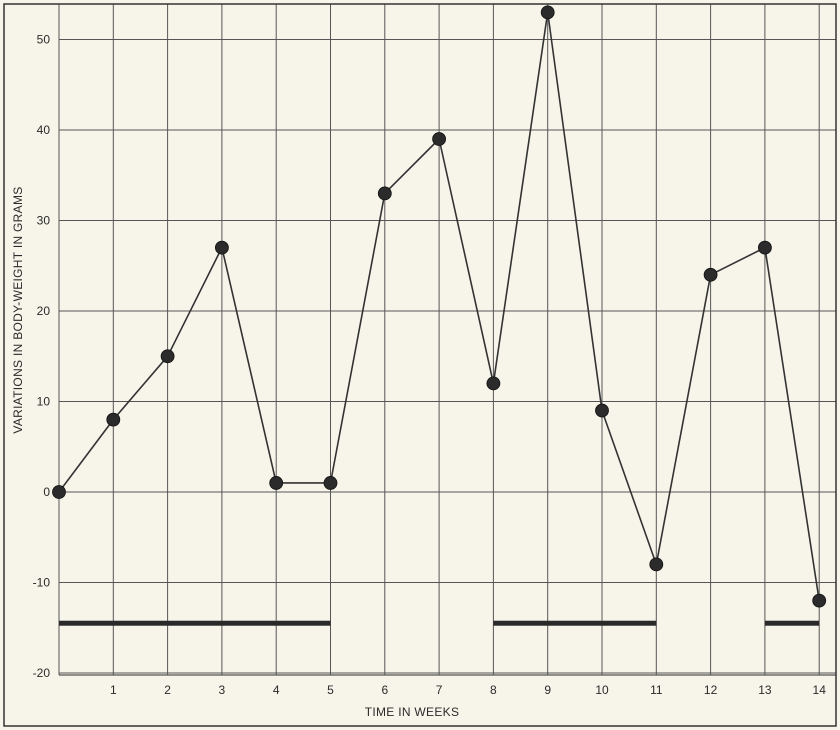  What do you see at coordinates (602, 690) in the screenshot?
I see `x-tick-label: 10` at bounding box center [602, 690].